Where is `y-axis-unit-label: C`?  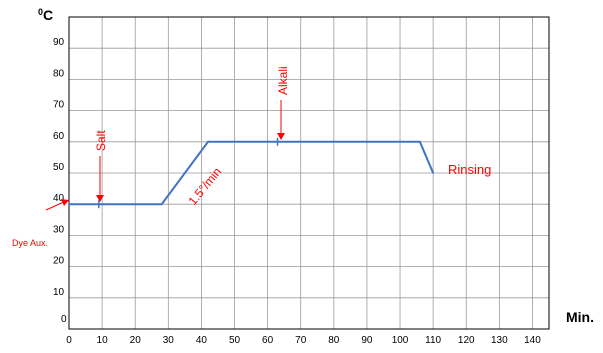 y-axis-unit-label: C is located at coordinates (48, 15).